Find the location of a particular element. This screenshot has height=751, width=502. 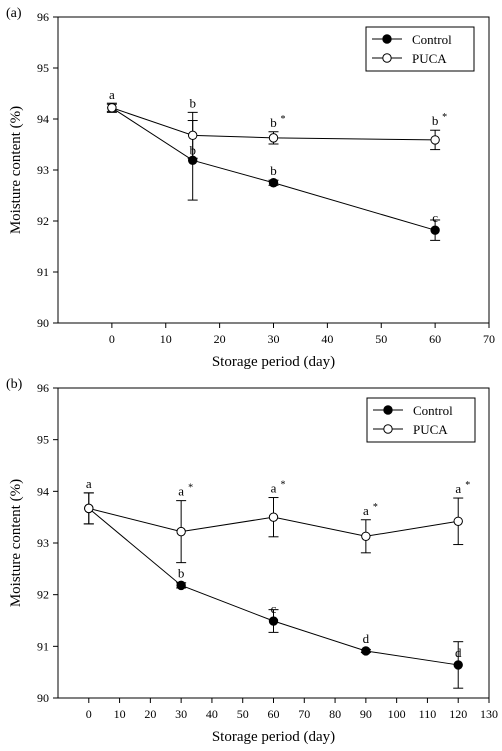

panel-label: (a) is located at coordinates (14, 13).